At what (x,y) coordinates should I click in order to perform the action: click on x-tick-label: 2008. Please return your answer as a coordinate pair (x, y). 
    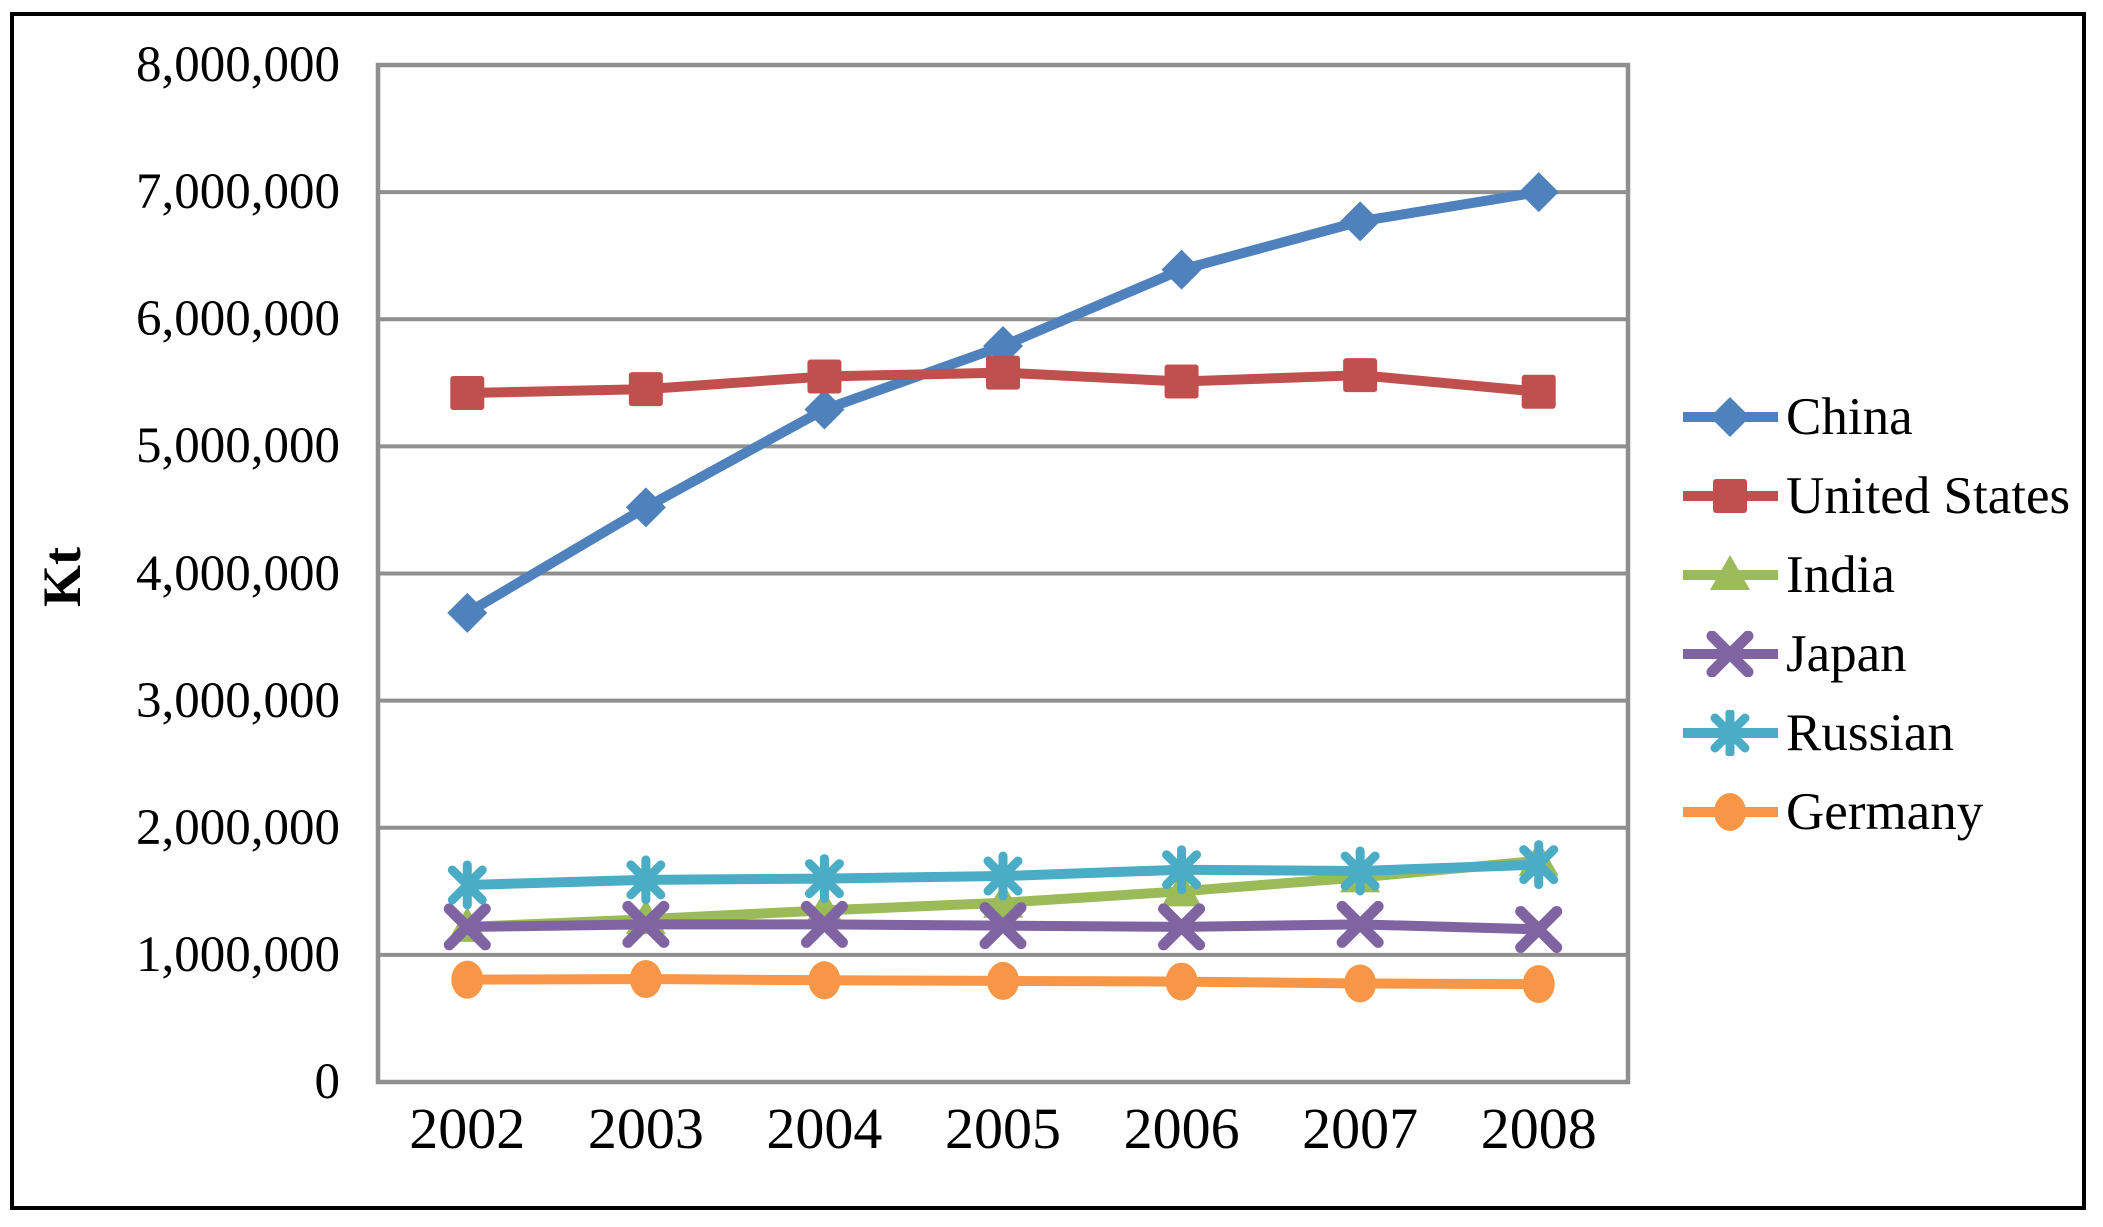
    Looking at the image, I should click on (1538, 1128).